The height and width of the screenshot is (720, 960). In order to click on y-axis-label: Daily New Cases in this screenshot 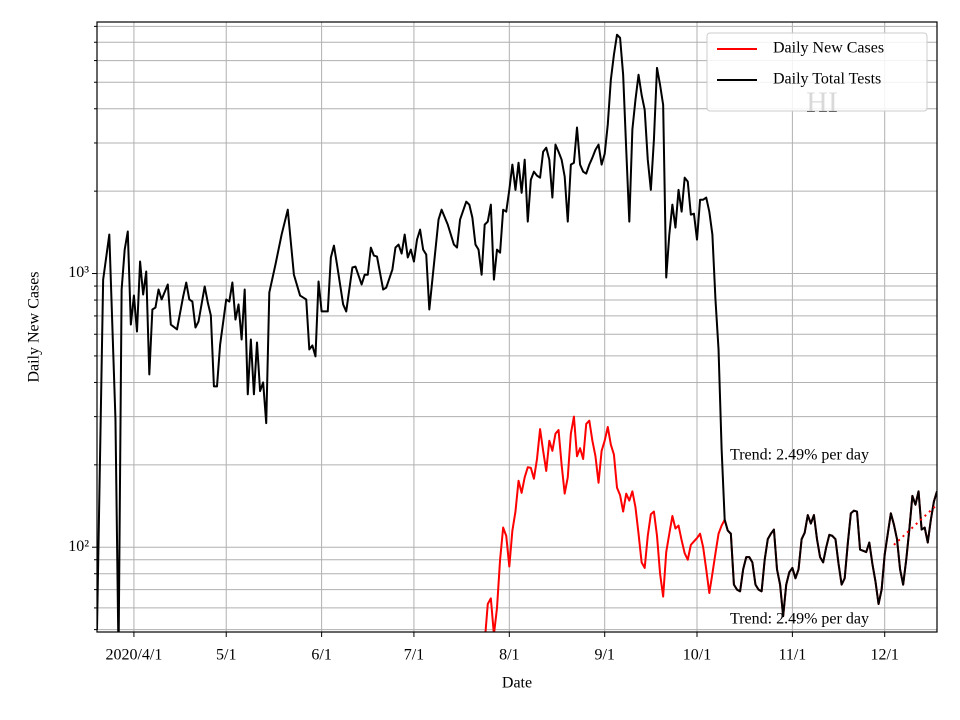, I will do `click(34, 326)`.